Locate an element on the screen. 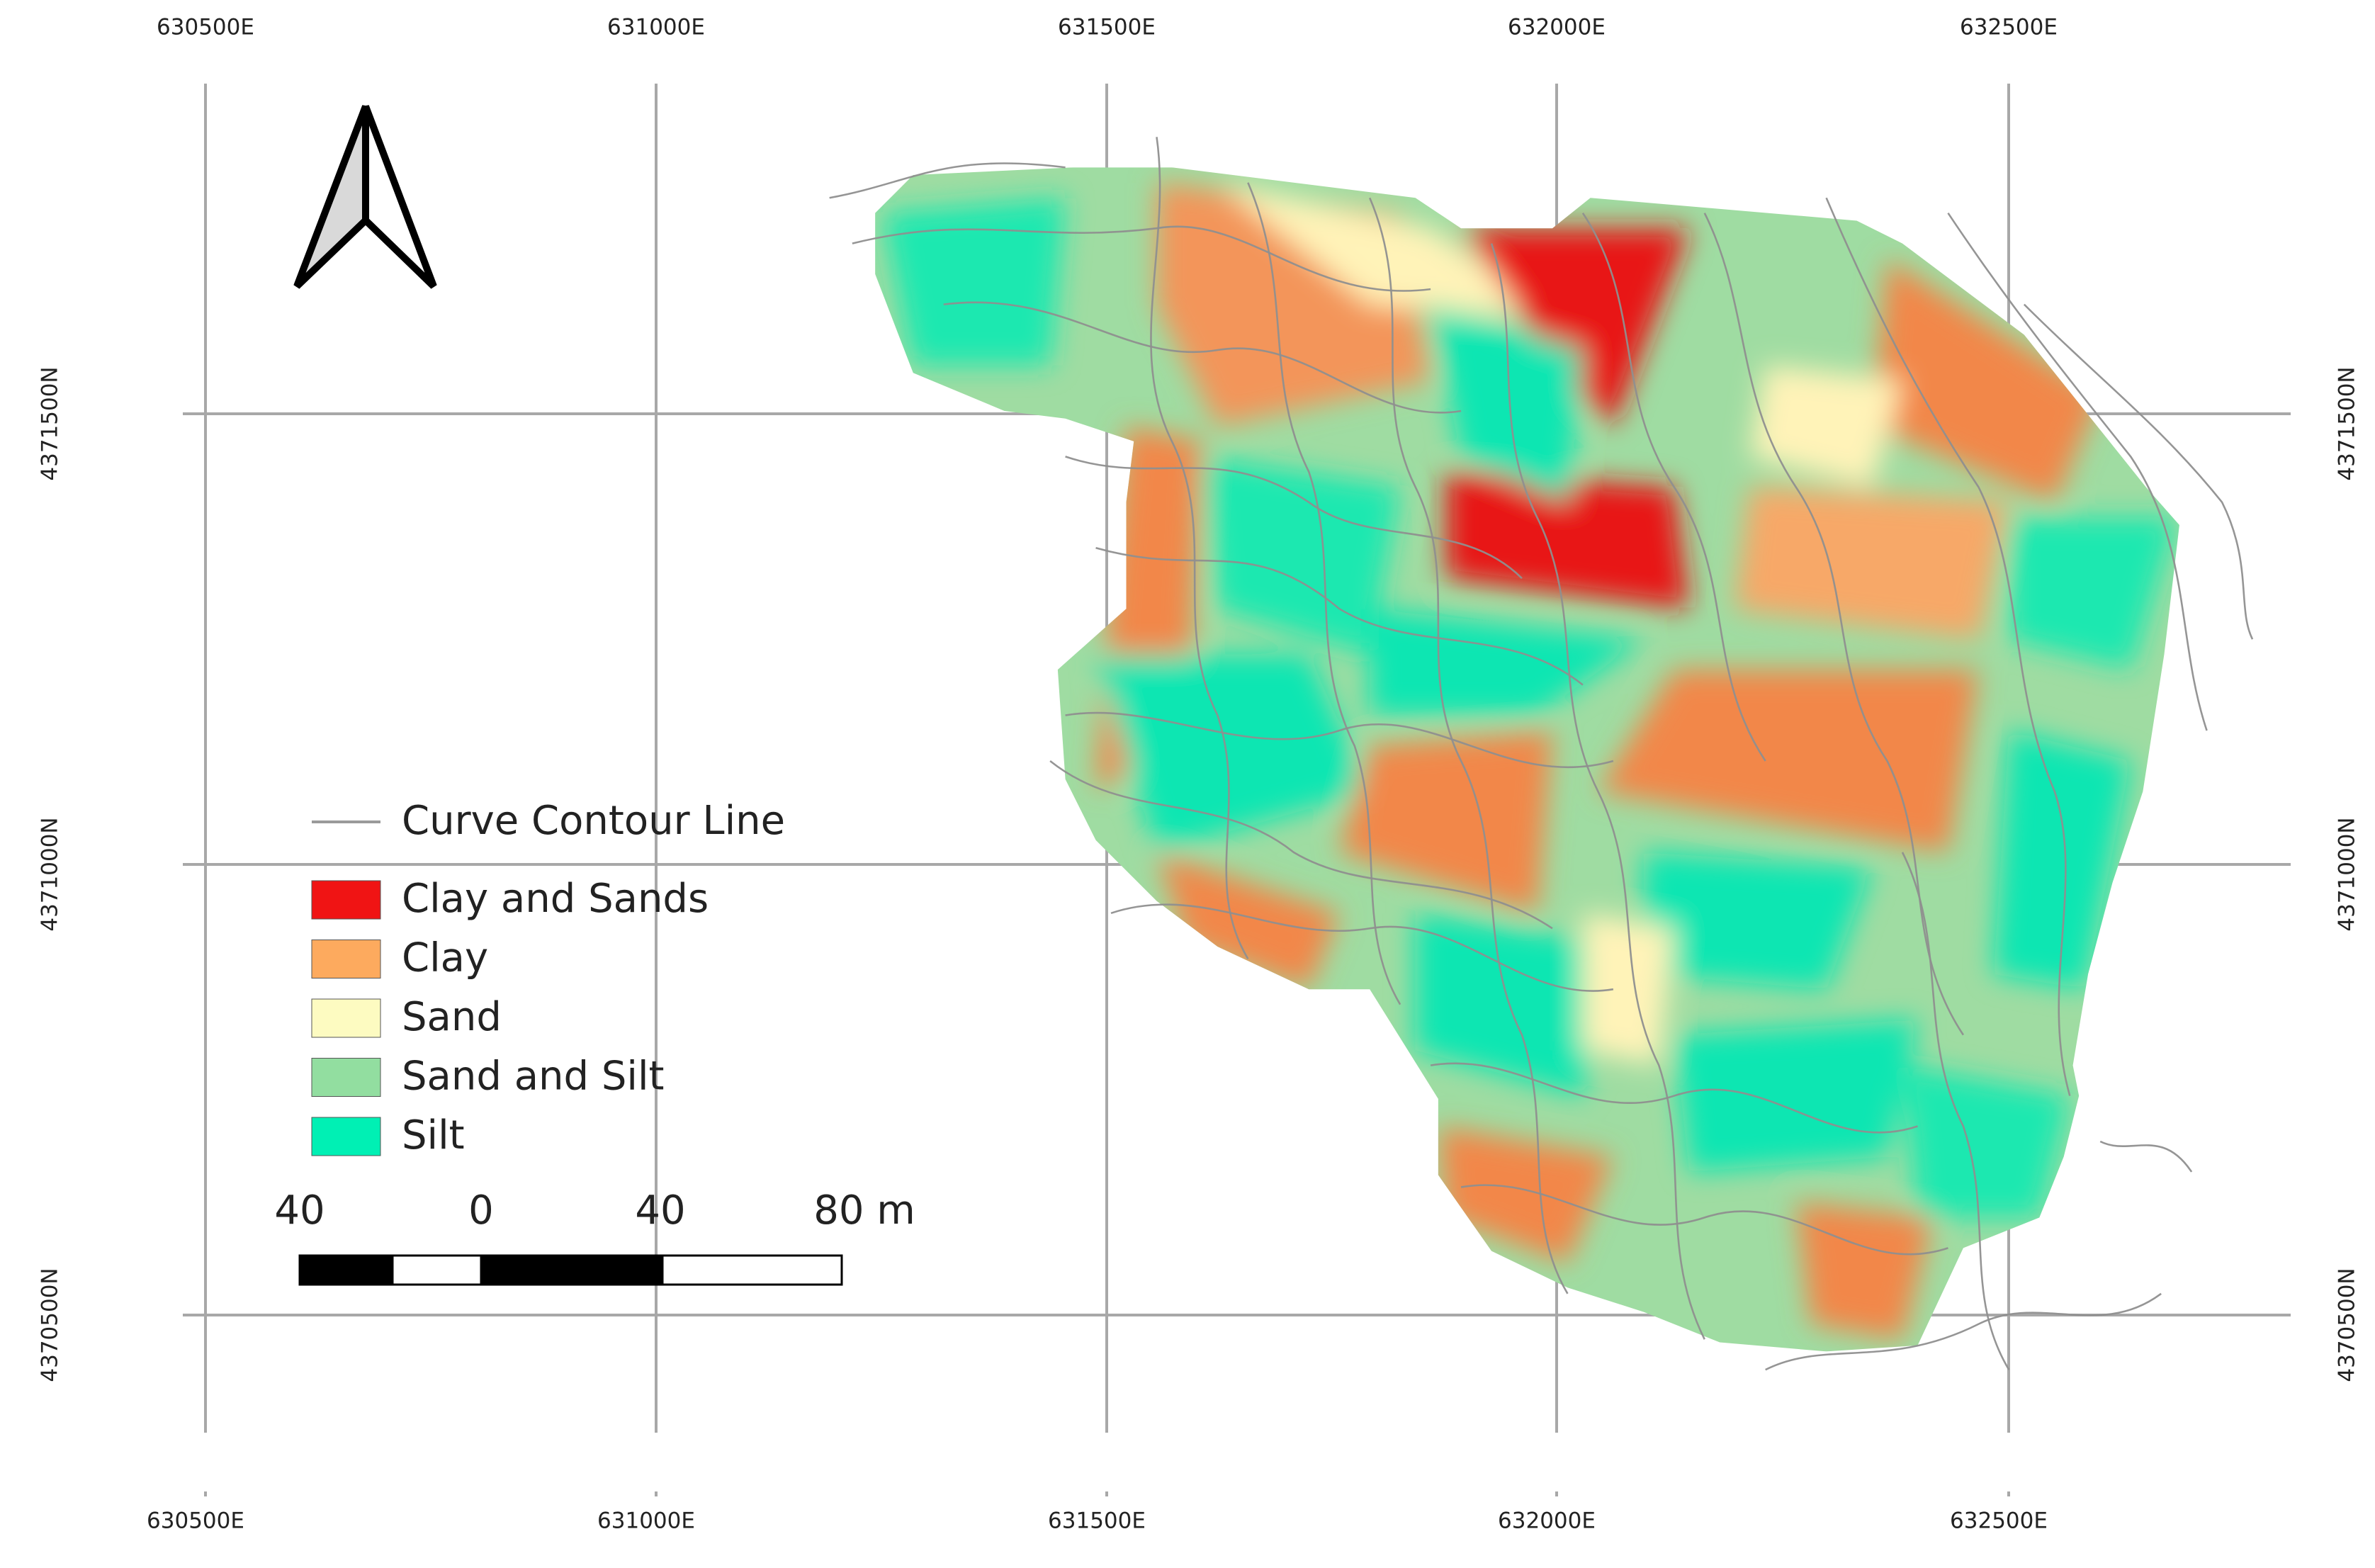 The image size is (2375, 1568). grid-label-top: 632000E is located at coordinates (1557, 27).